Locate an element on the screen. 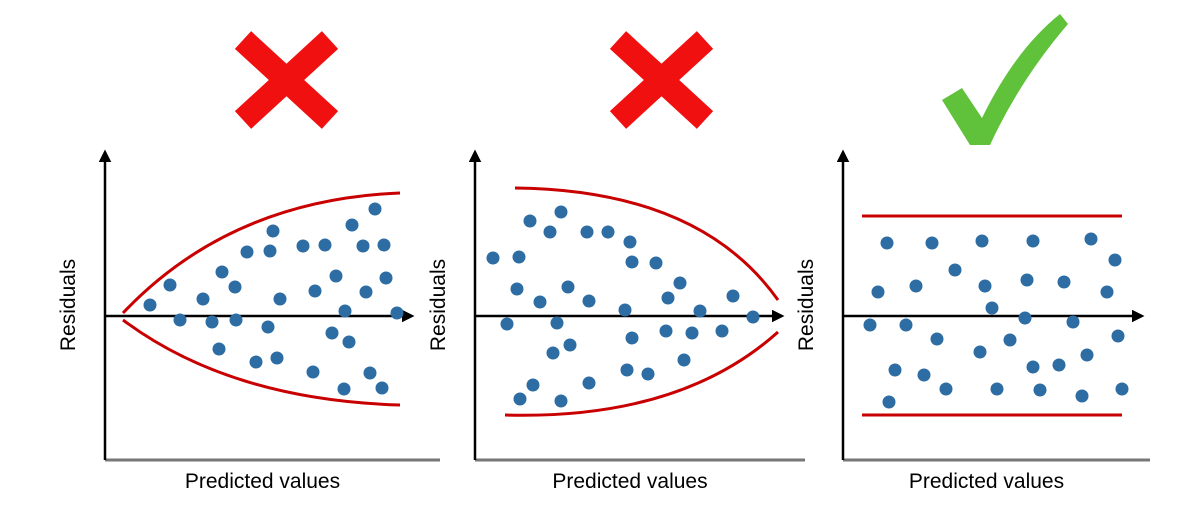  check-mark is located at coordinates (1005, 79).